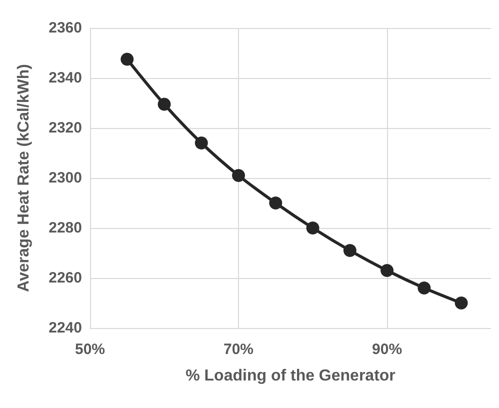  What do you see at coordinates (65, 78) in the screenshot?
I see `y-tick-label: 2340` at bounding box center [65, 78].